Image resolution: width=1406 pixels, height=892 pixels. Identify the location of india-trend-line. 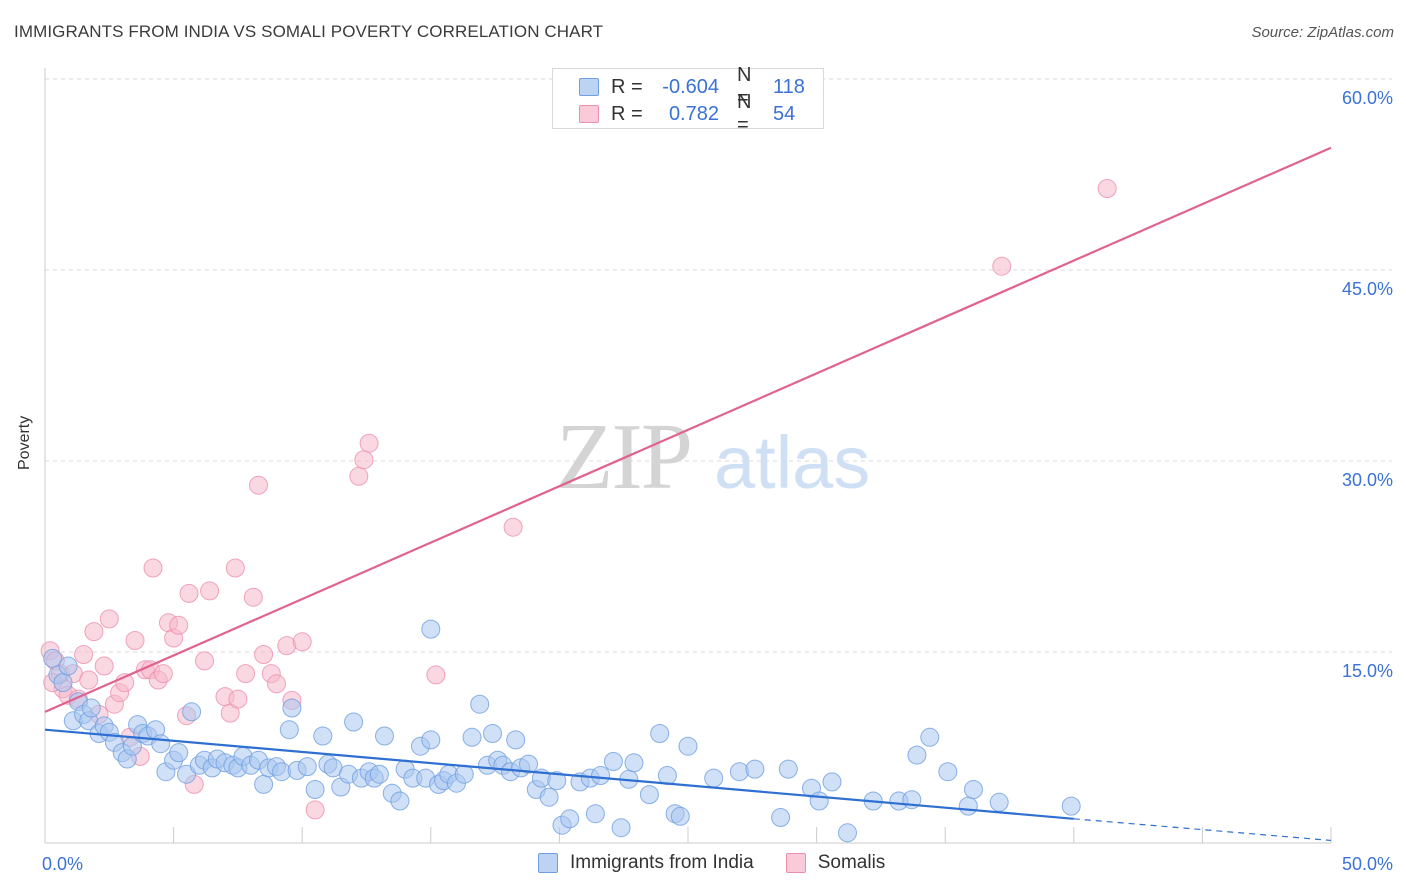
(559, 774).